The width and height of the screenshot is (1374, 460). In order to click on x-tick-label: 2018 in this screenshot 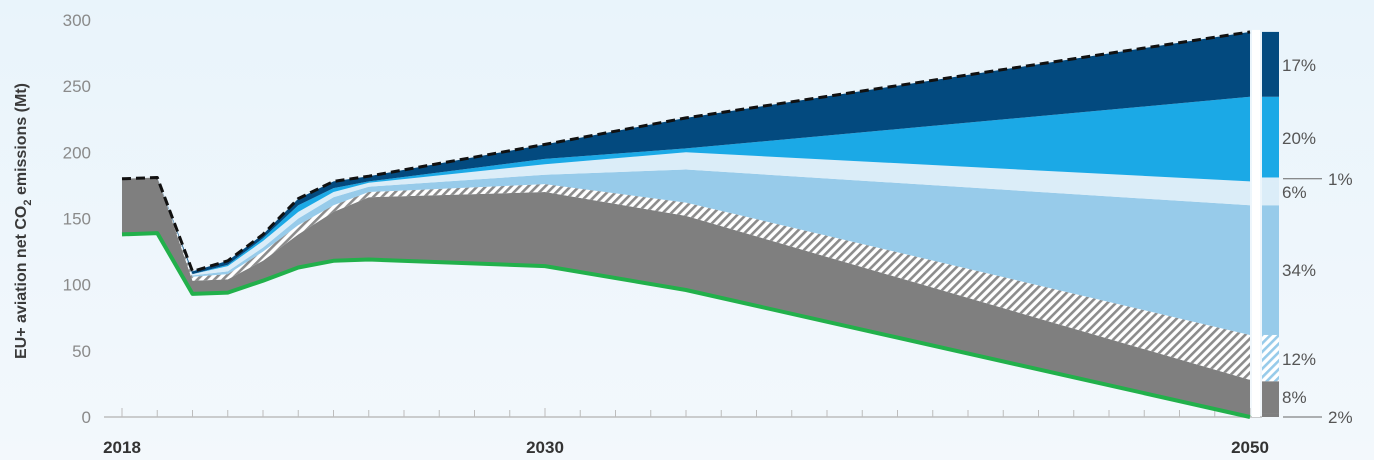, I will do `click(122, 447)`.